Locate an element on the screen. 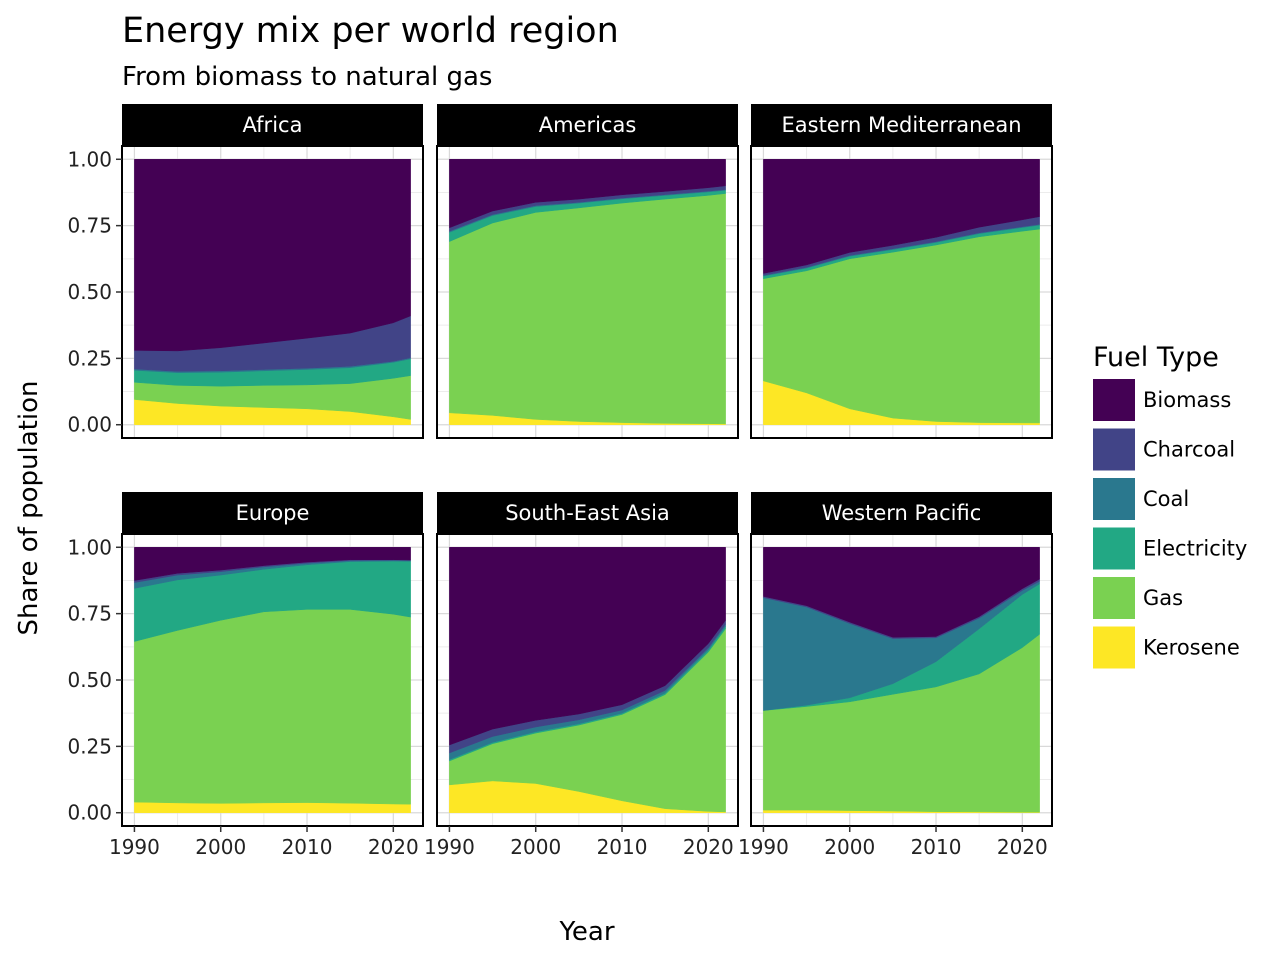 This screenshot has width=1280, height=960. legend-title: Fuel Type is located at coordinates (1156, 357).